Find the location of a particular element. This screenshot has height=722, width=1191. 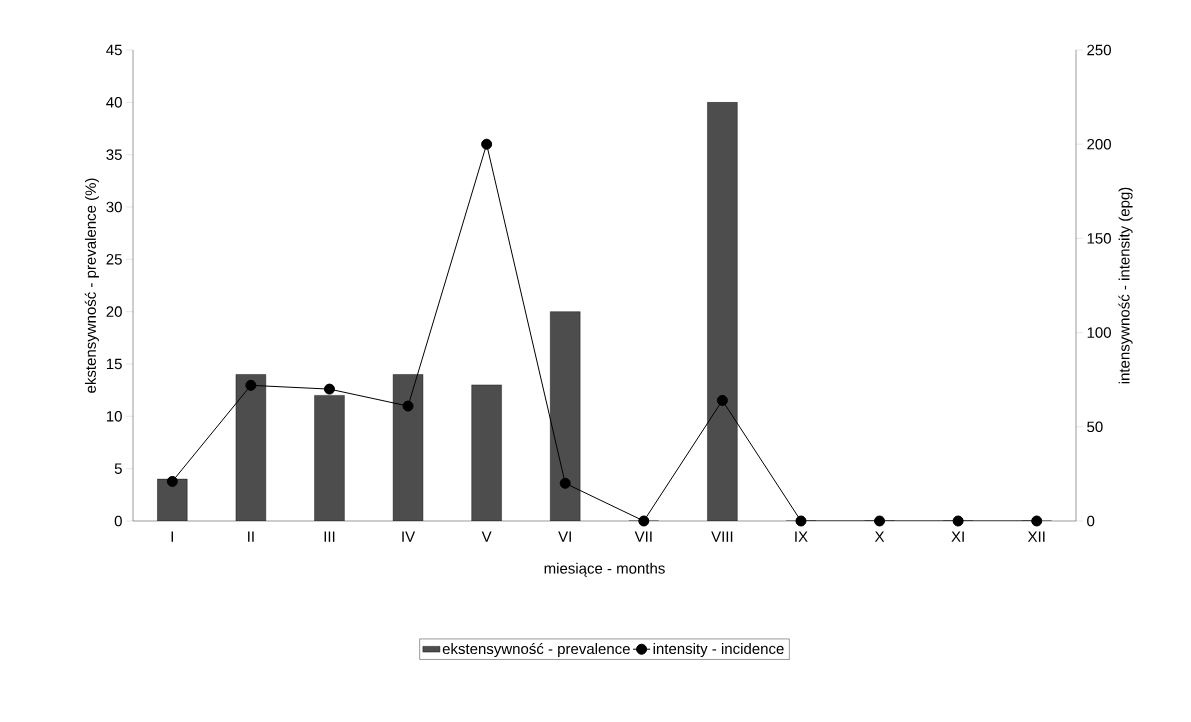

x-tick-label: VII is located at coordinates (643, 536).